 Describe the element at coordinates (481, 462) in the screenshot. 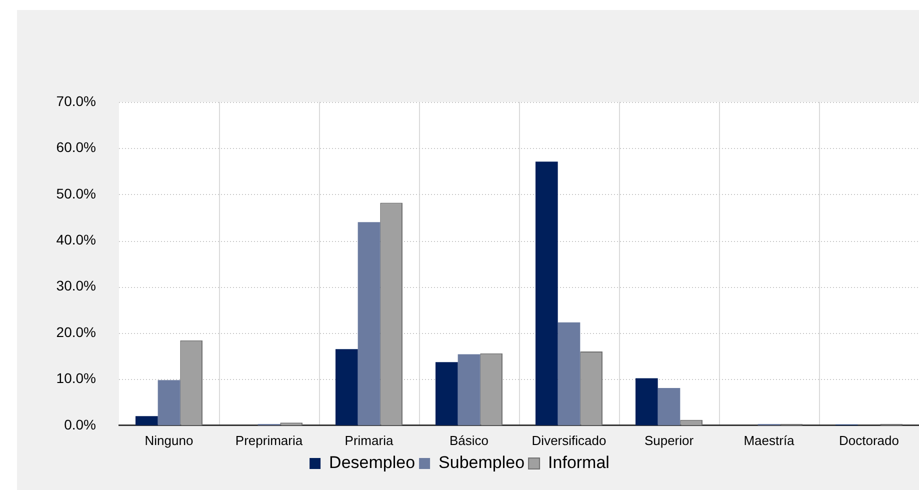

I see `legend-label: Subempleo` at that location.